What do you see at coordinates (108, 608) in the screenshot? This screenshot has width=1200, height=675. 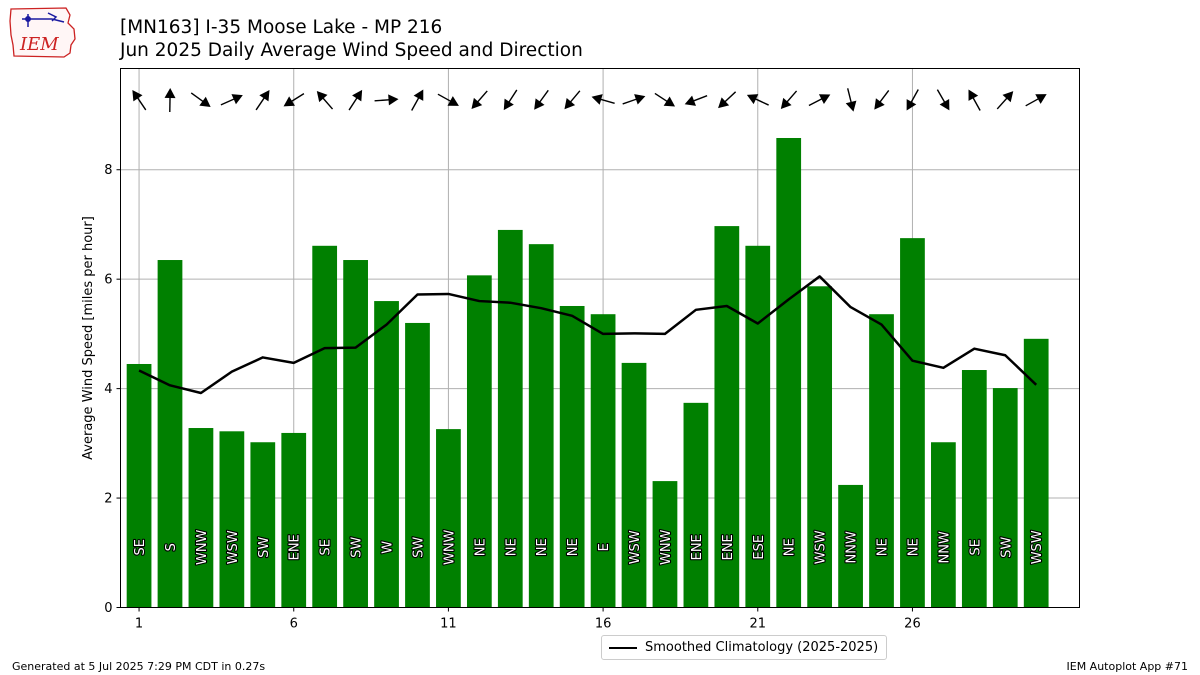 I see `y-tick-label: 0` at bounding box center [108, 608].